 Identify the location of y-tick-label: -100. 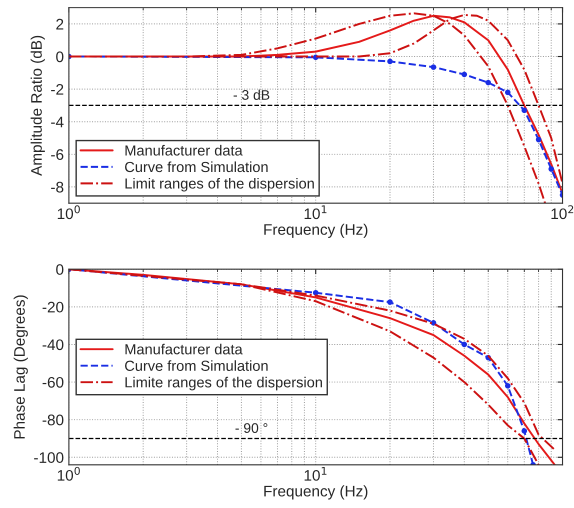
(49, 457).